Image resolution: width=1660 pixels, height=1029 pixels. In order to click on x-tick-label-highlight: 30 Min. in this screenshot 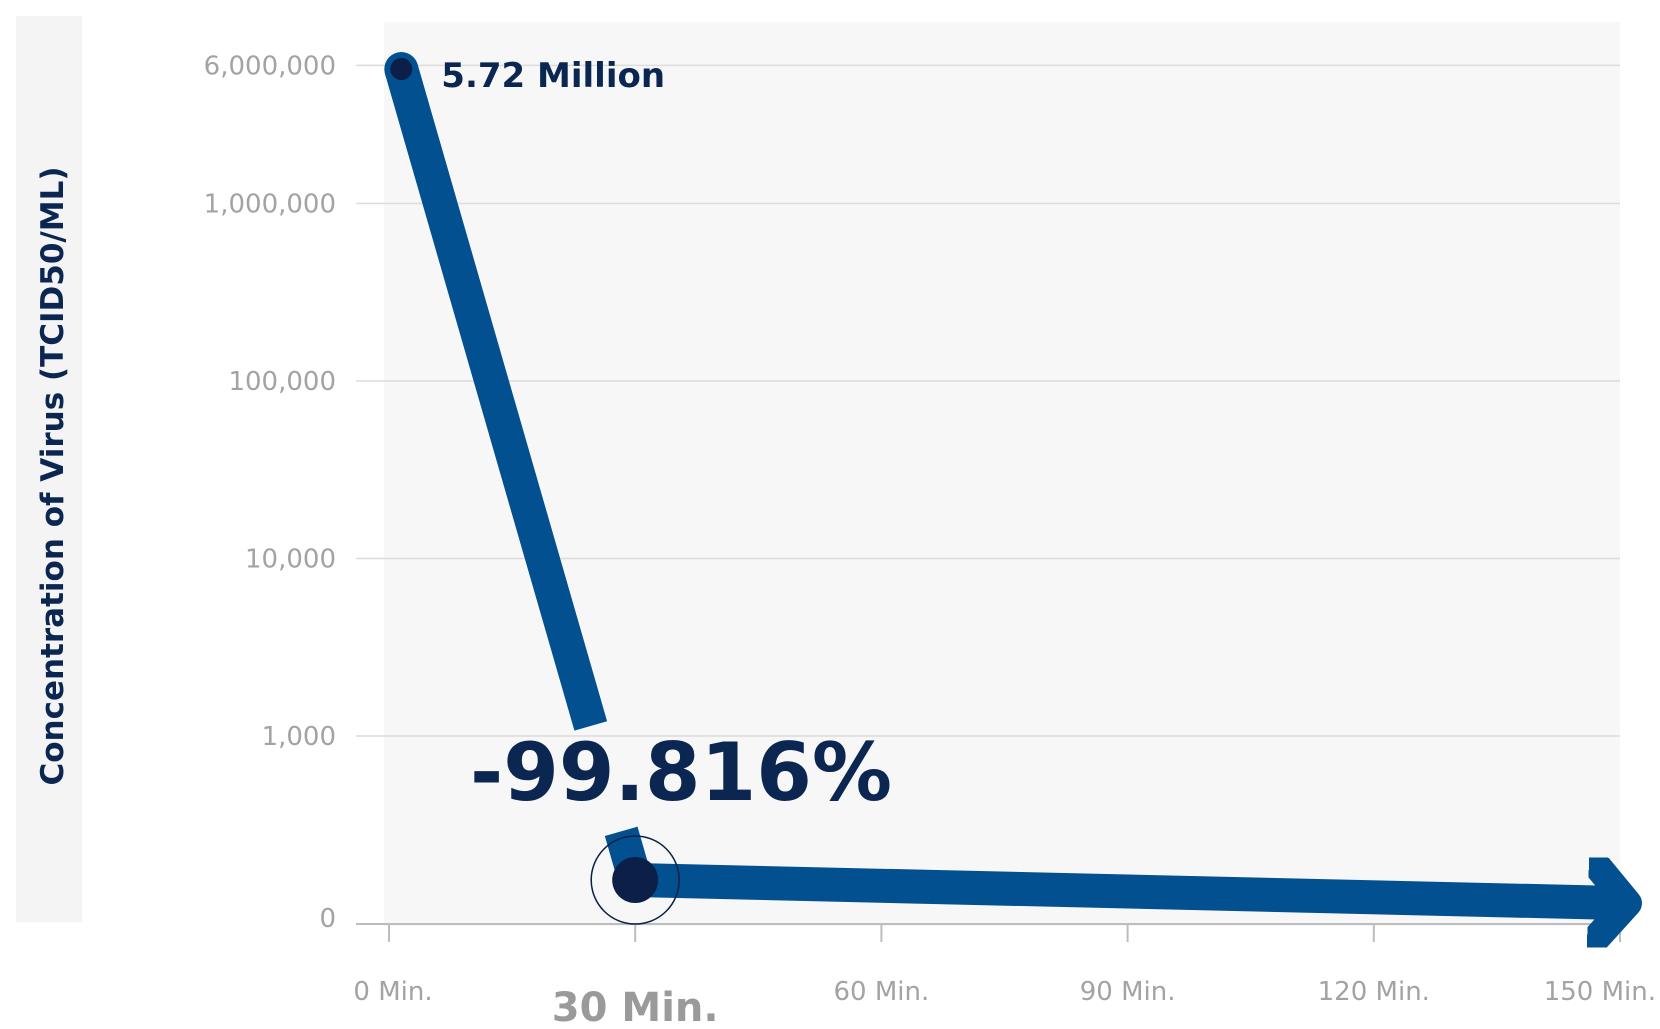, I will do `click(635, 1007)`.